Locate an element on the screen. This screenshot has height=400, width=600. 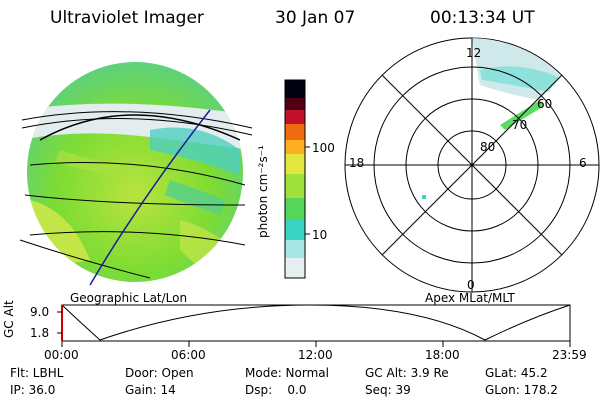
timeline-plot is located at coordinates (314, 325).